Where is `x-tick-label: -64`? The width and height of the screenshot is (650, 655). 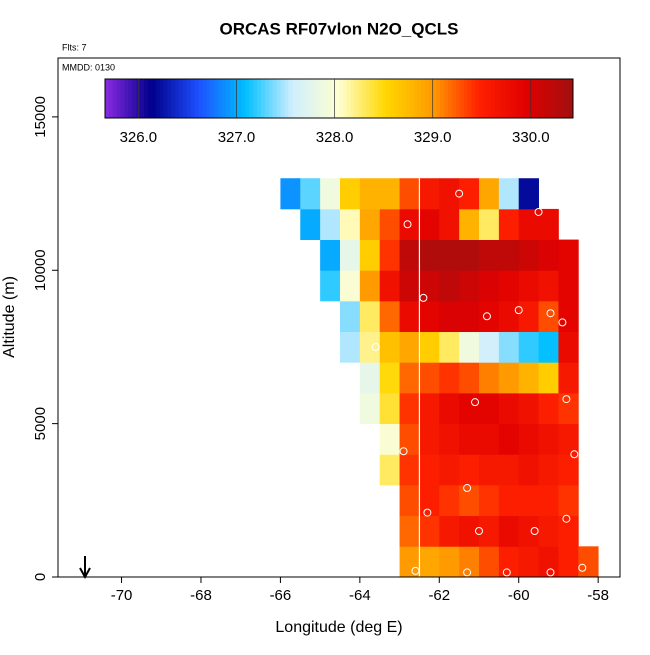
x-tick-label: -64 is located at coordinates (360, 595).